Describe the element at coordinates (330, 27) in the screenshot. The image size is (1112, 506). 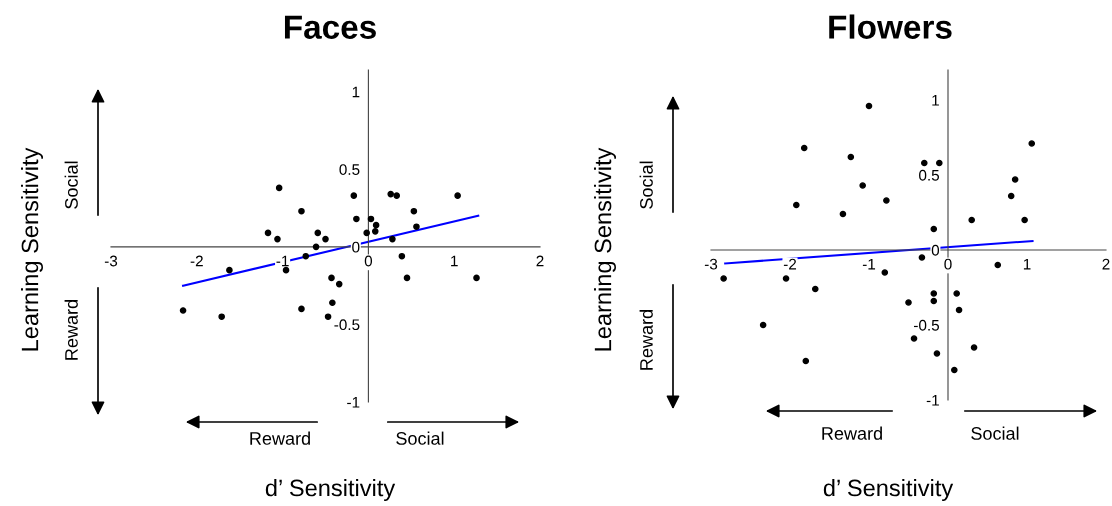
I see `chart-title: Faces` at that location.